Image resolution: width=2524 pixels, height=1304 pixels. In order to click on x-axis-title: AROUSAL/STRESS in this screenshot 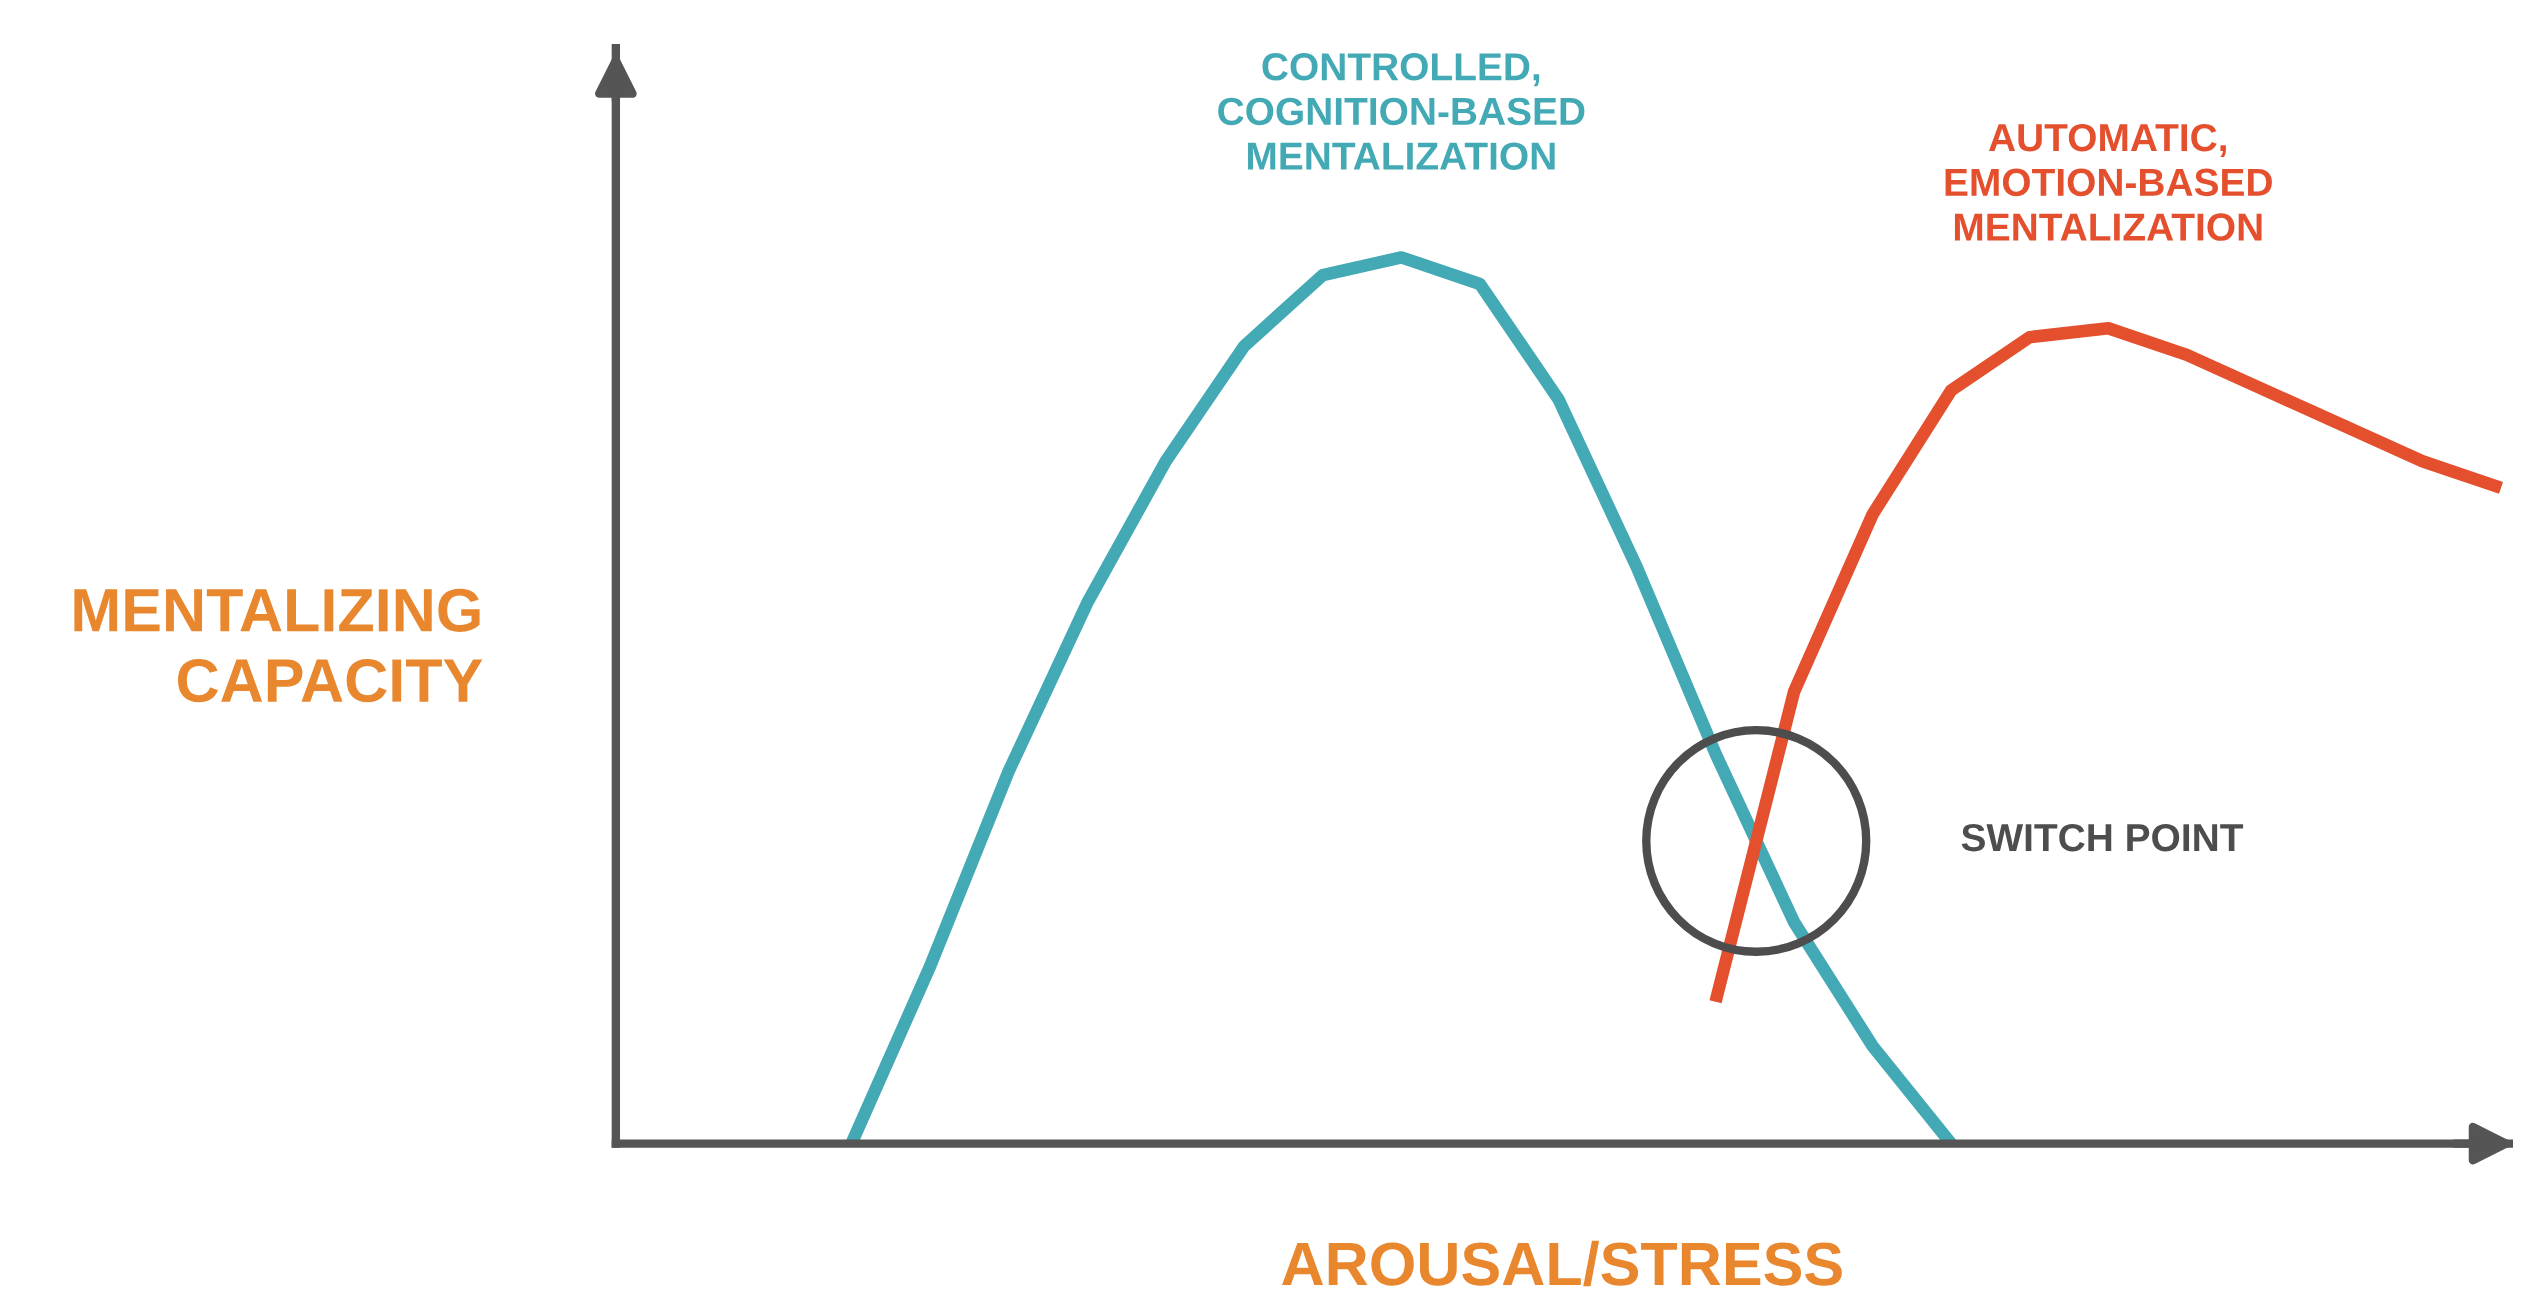, I will do `click(1562, 1263)`.